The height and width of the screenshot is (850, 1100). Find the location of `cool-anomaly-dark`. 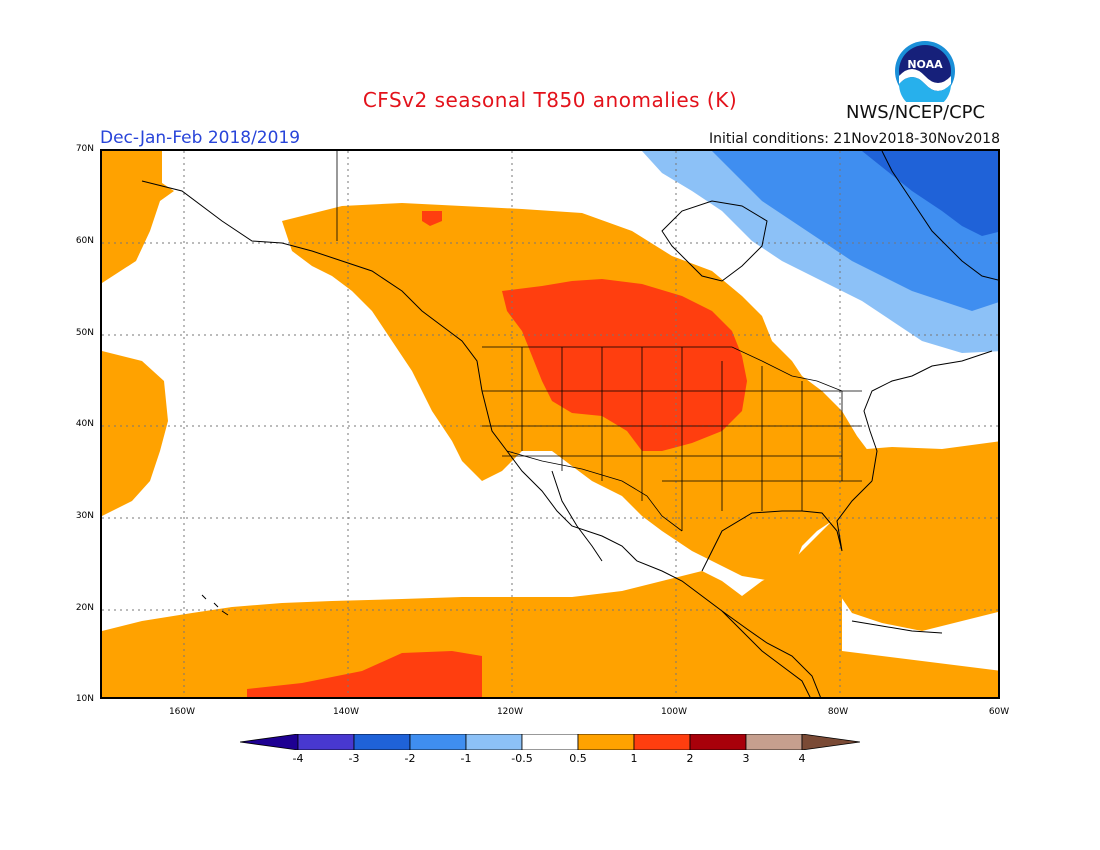

cool-anomaly-dark is located at coordinates (930, 193).